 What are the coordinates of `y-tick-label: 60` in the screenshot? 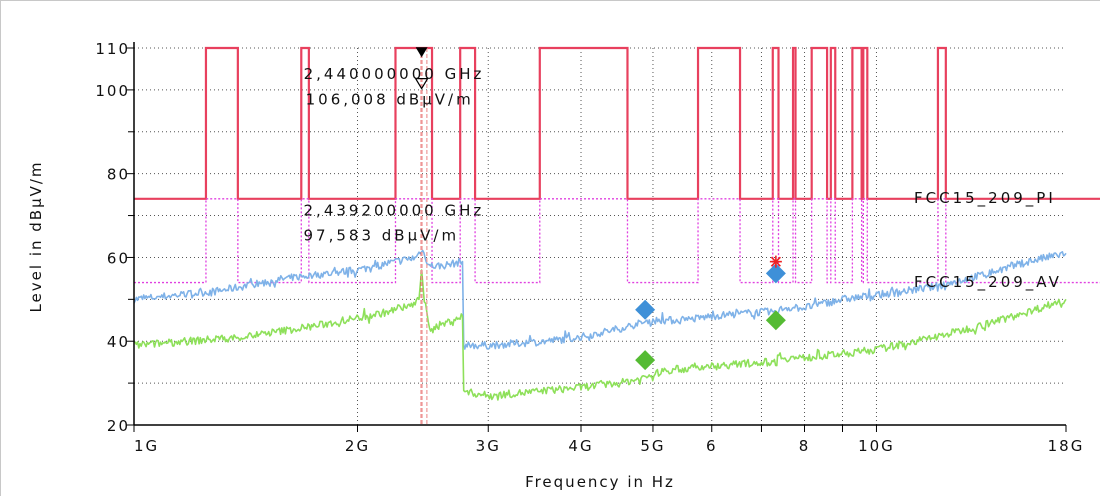 It's located at (118, 258).